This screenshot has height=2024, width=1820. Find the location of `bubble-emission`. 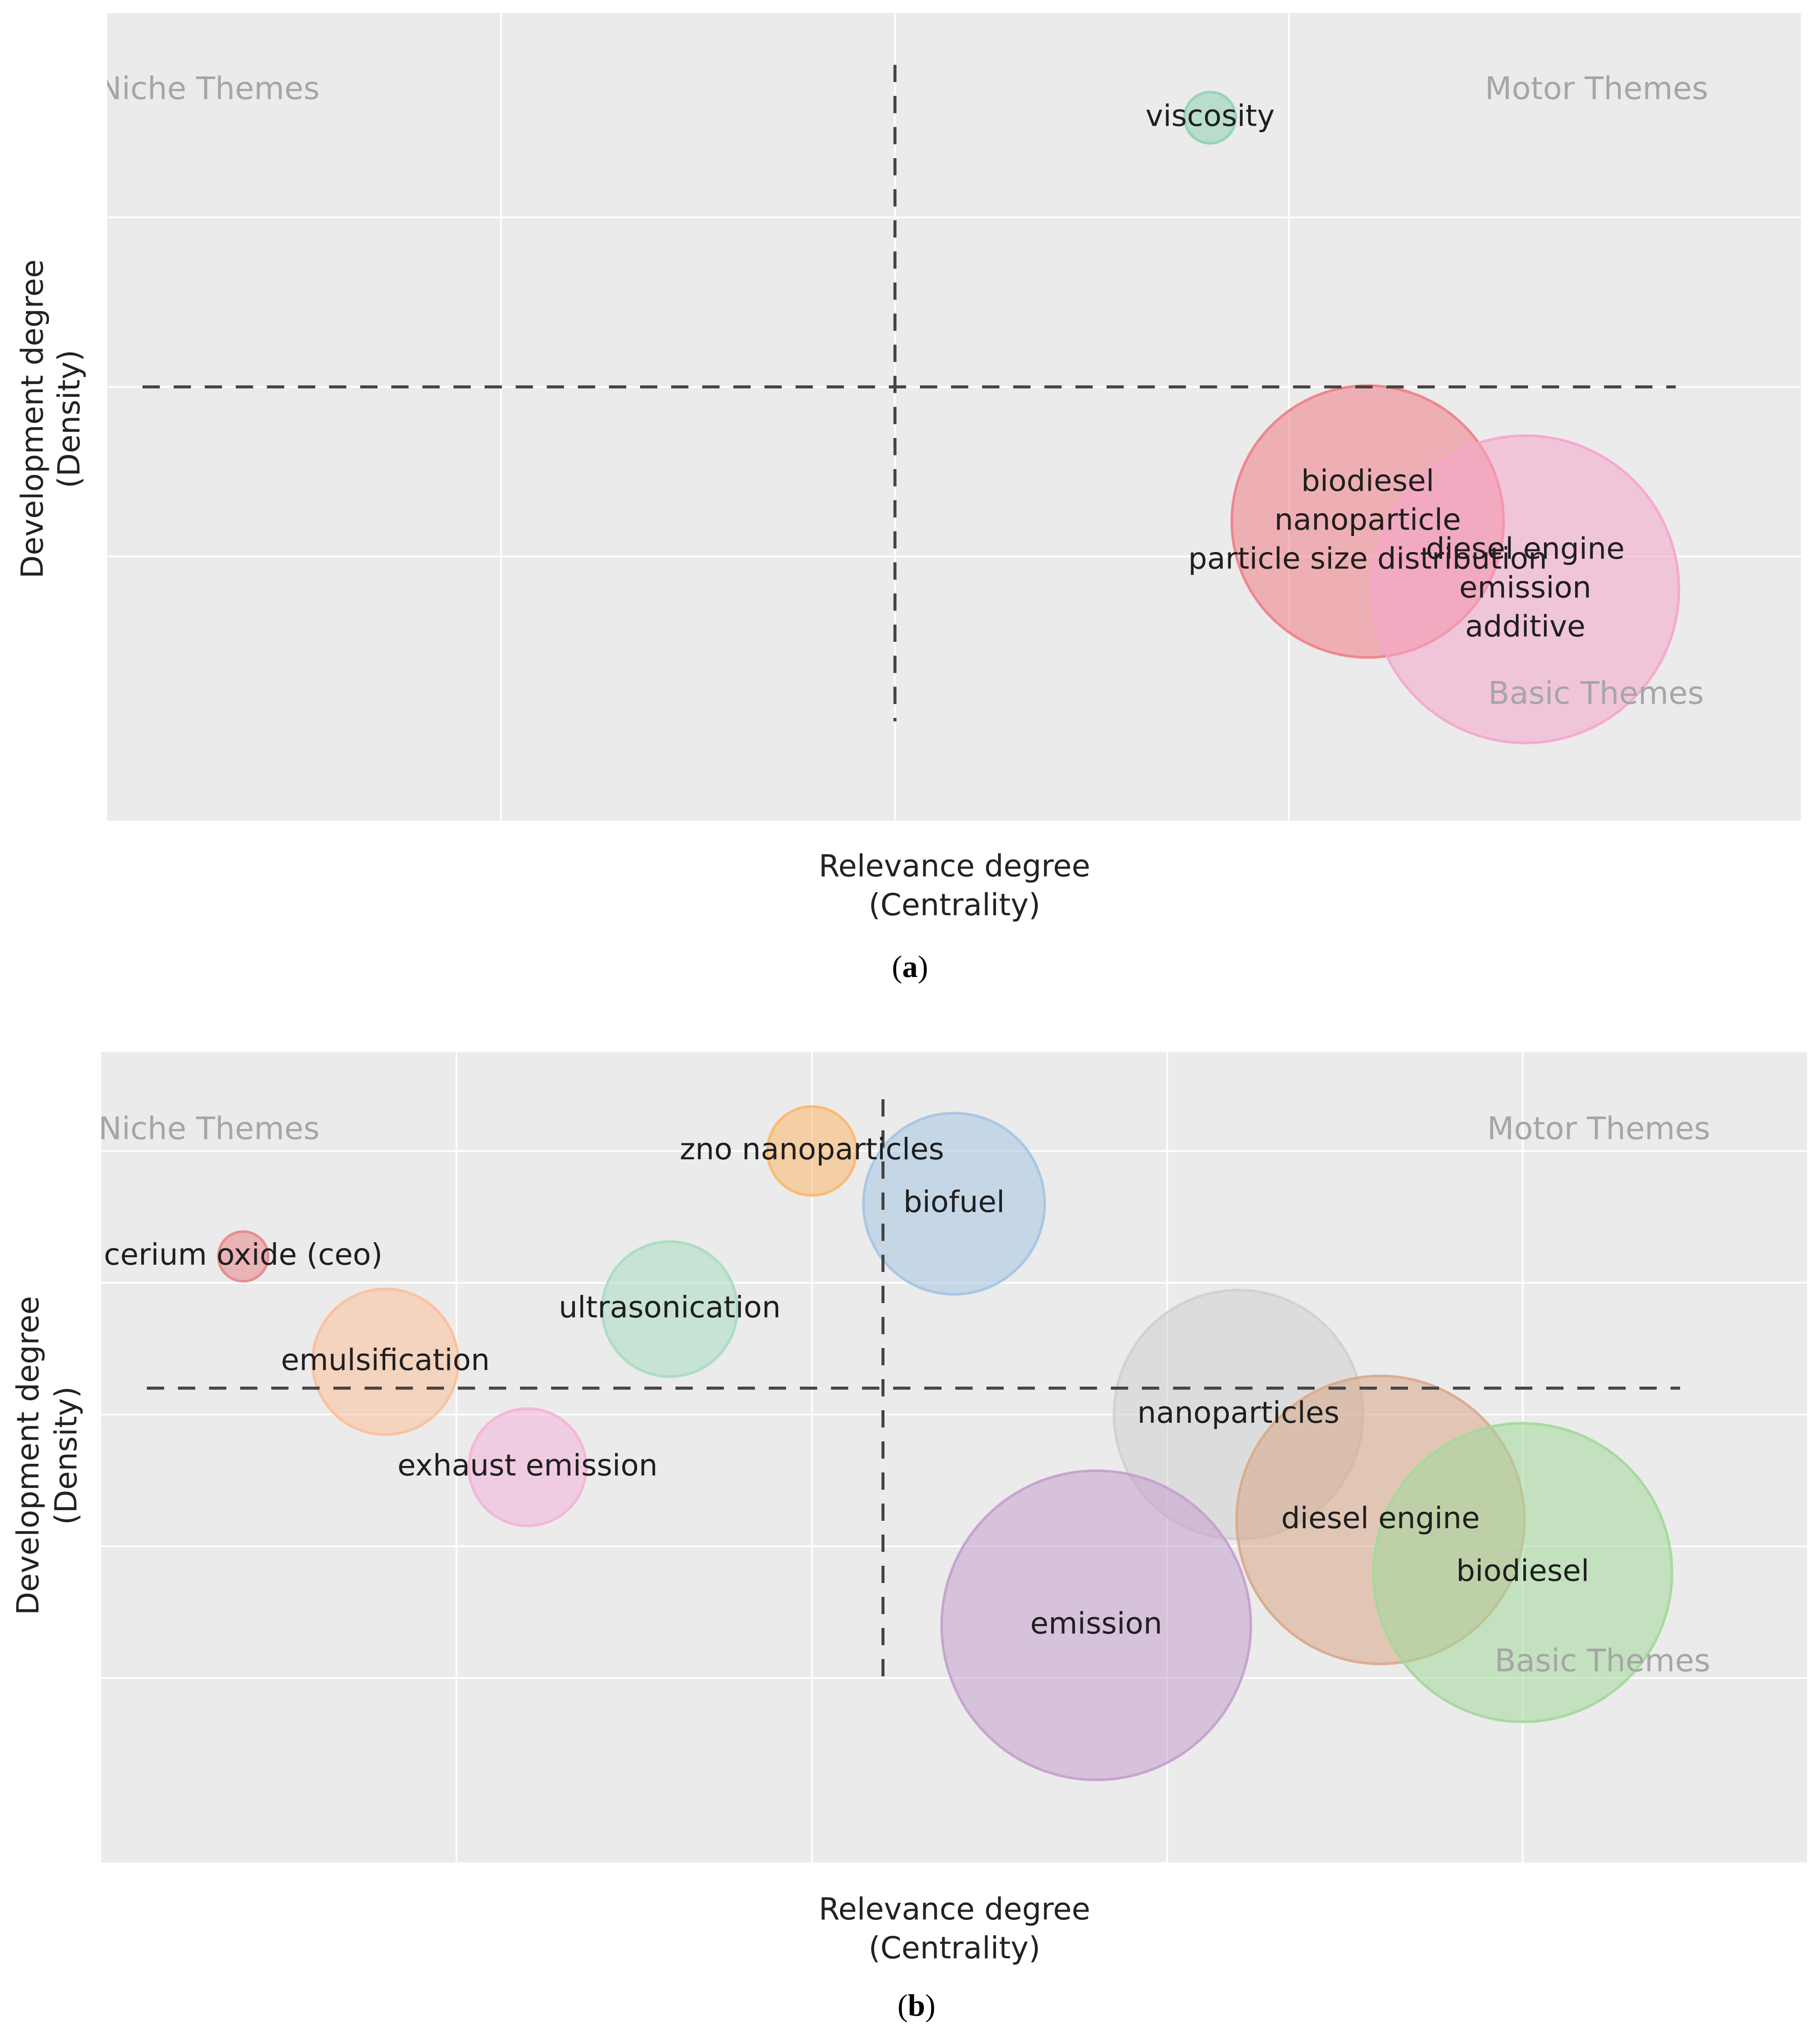

bubble-emission is located at coordinates (1096, 1625).